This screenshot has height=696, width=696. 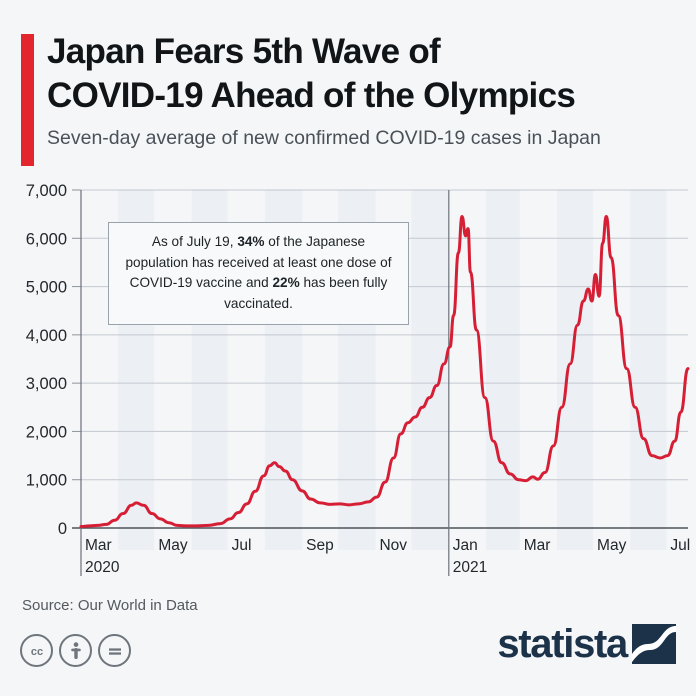 I want to click on source-label: Source: Our World in Data, so click(x=110, y=605).